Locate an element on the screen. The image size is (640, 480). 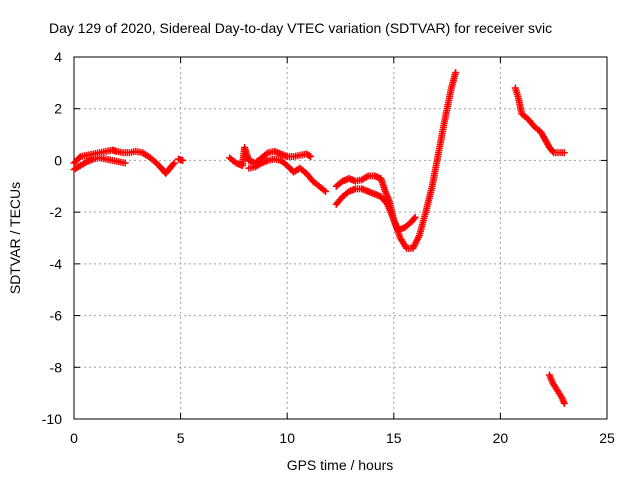
y-tick-label: 4 is located at coordinates (58, 57).